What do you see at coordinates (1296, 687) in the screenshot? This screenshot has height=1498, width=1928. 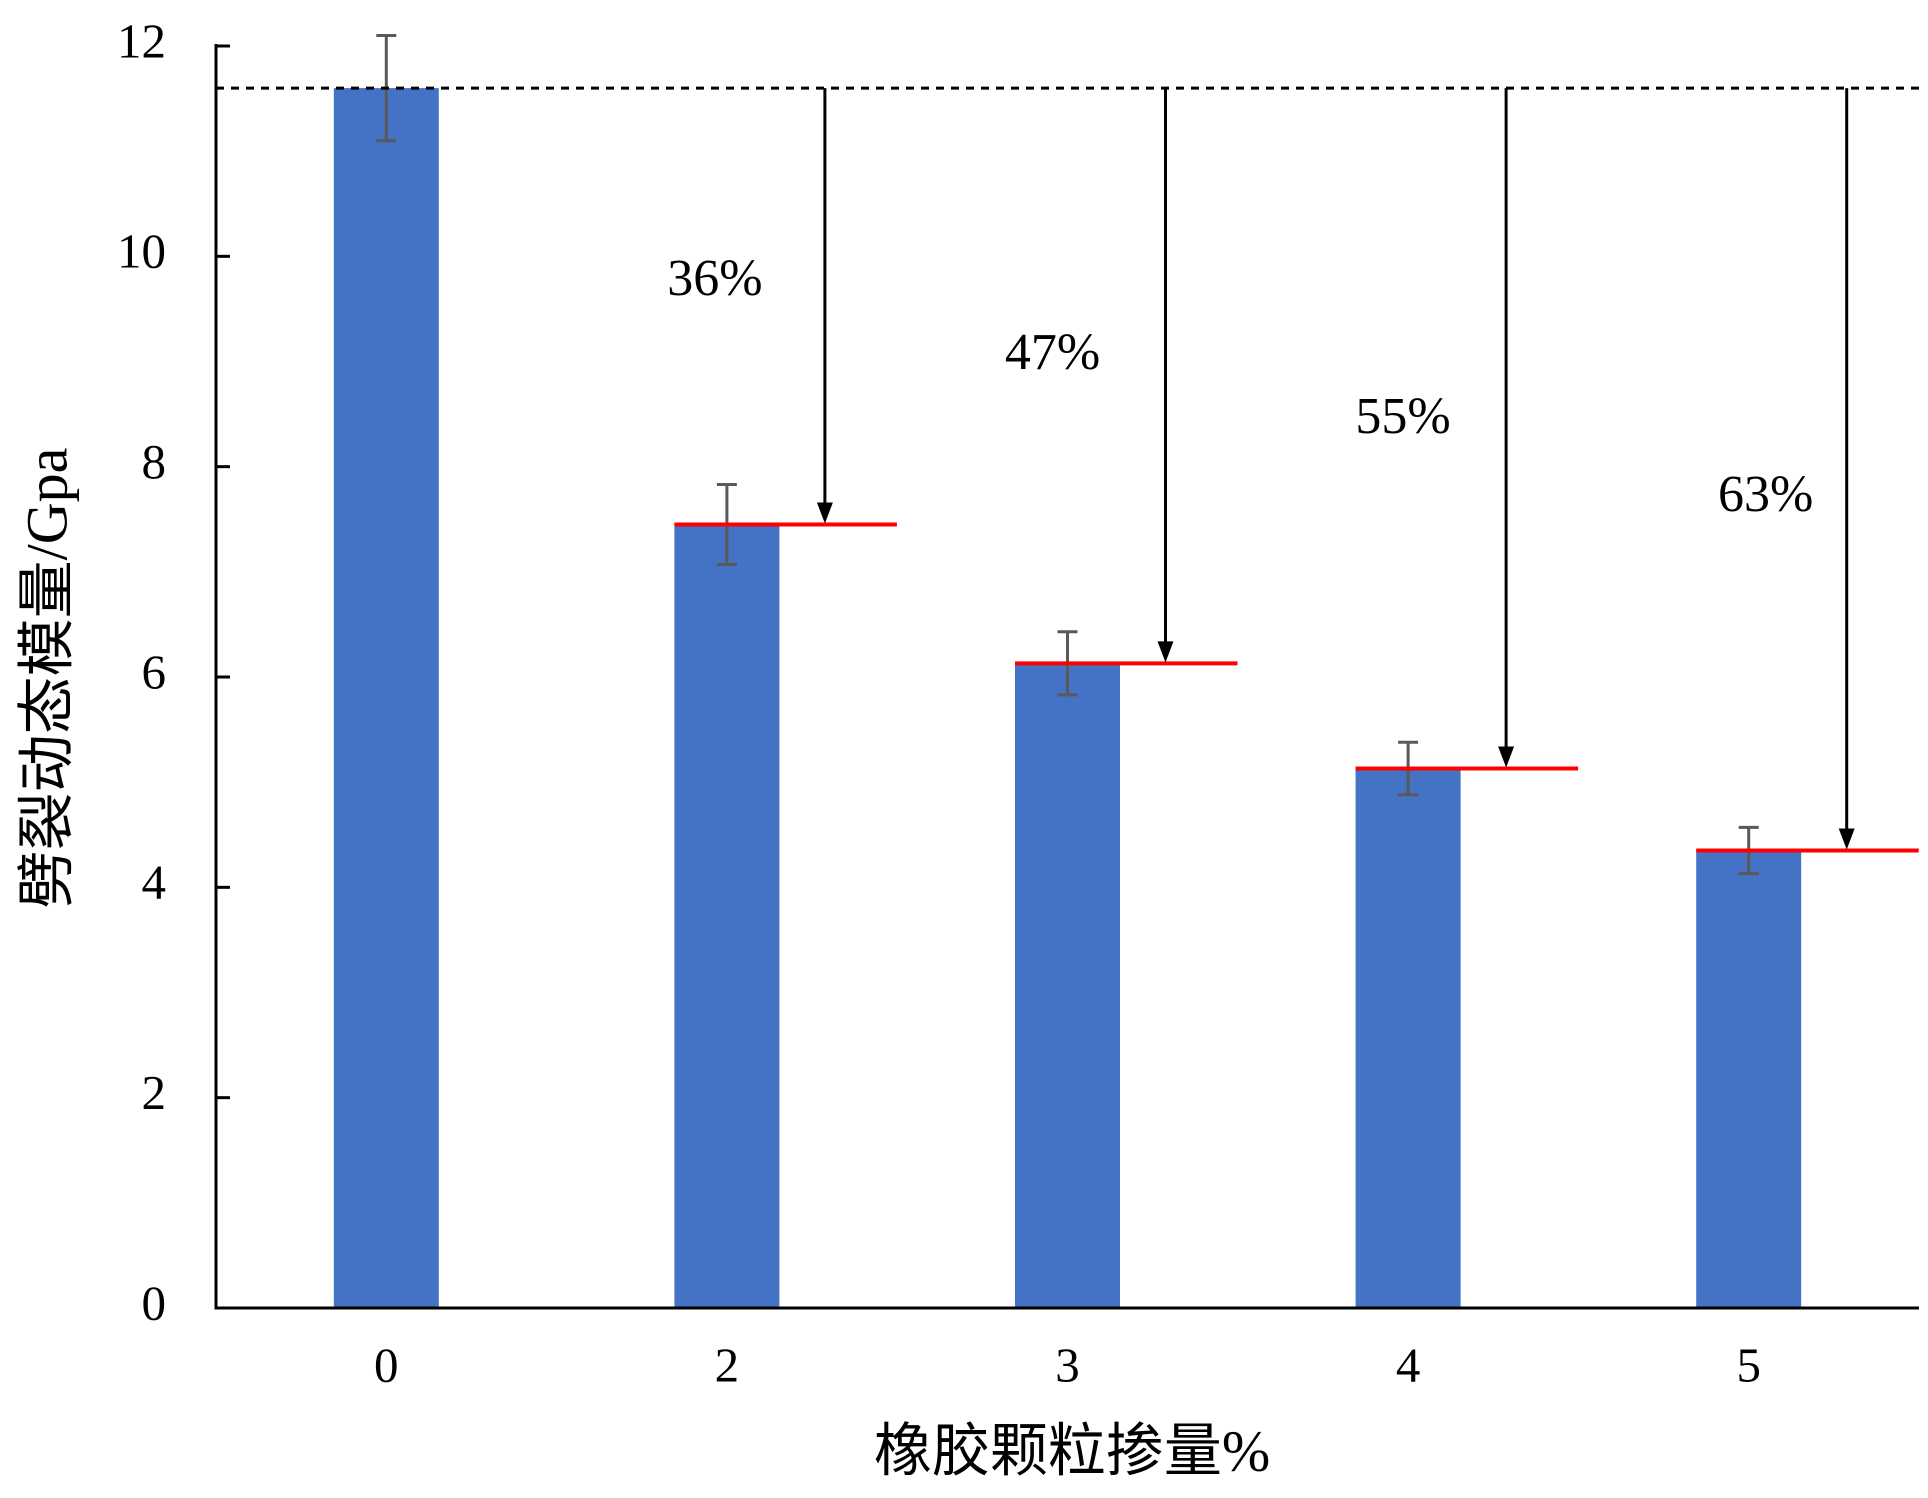 I see `level-lines-layer` at bounding box center [1296, 687].